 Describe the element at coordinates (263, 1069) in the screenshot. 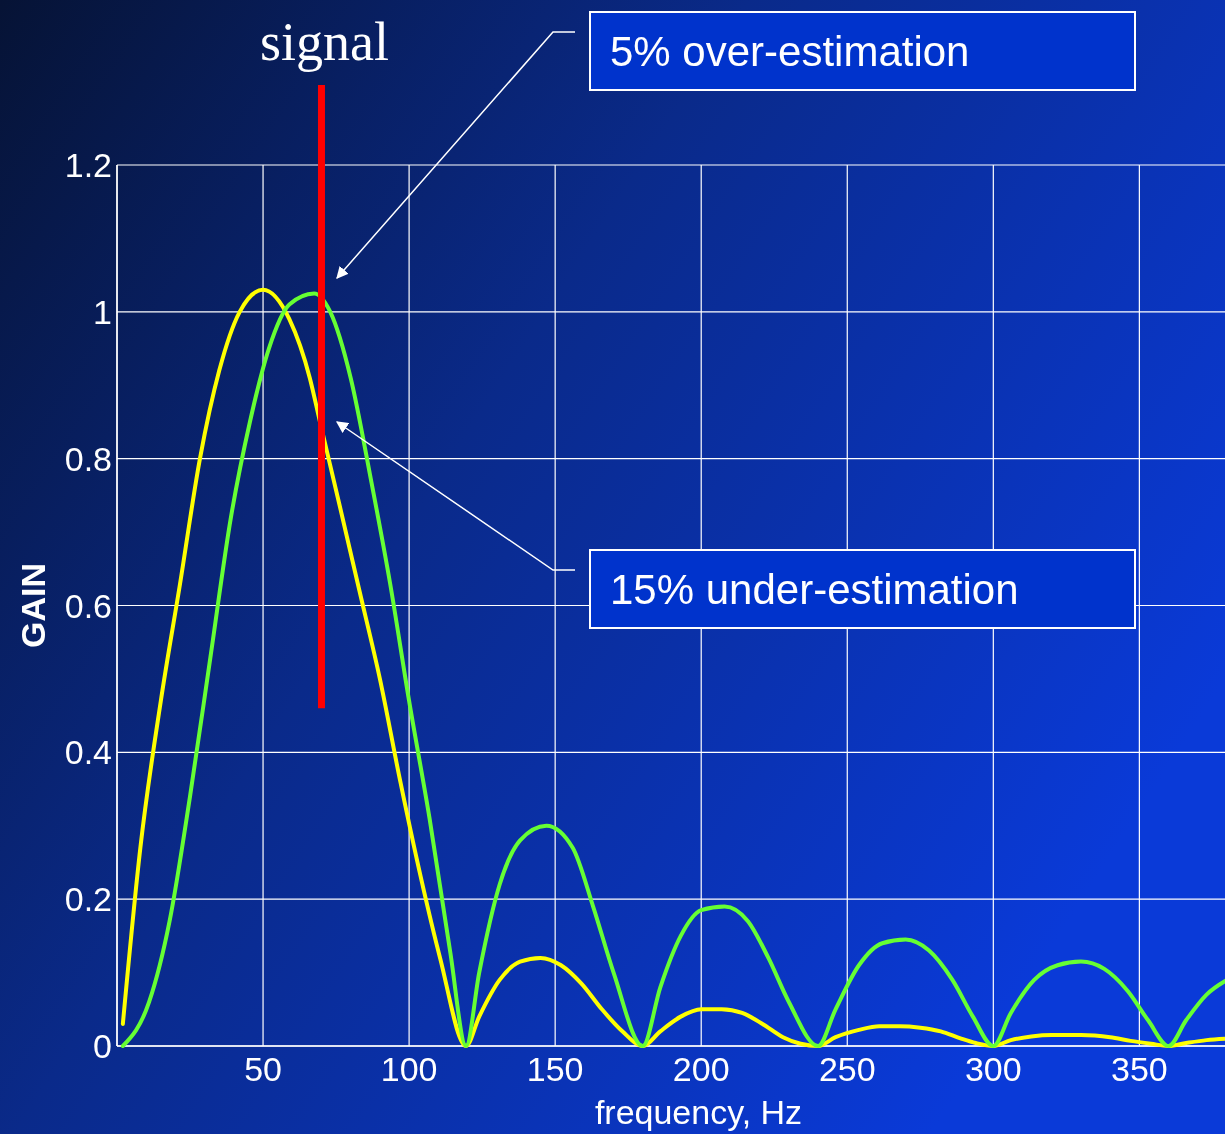

I see `x-tick-label: 50` at that location.